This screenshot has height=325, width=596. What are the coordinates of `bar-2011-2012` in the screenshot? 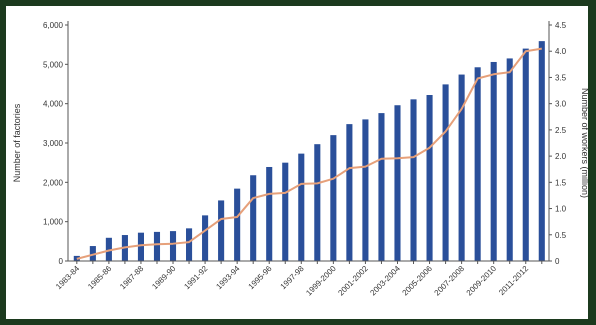 It's located at (525, 154).